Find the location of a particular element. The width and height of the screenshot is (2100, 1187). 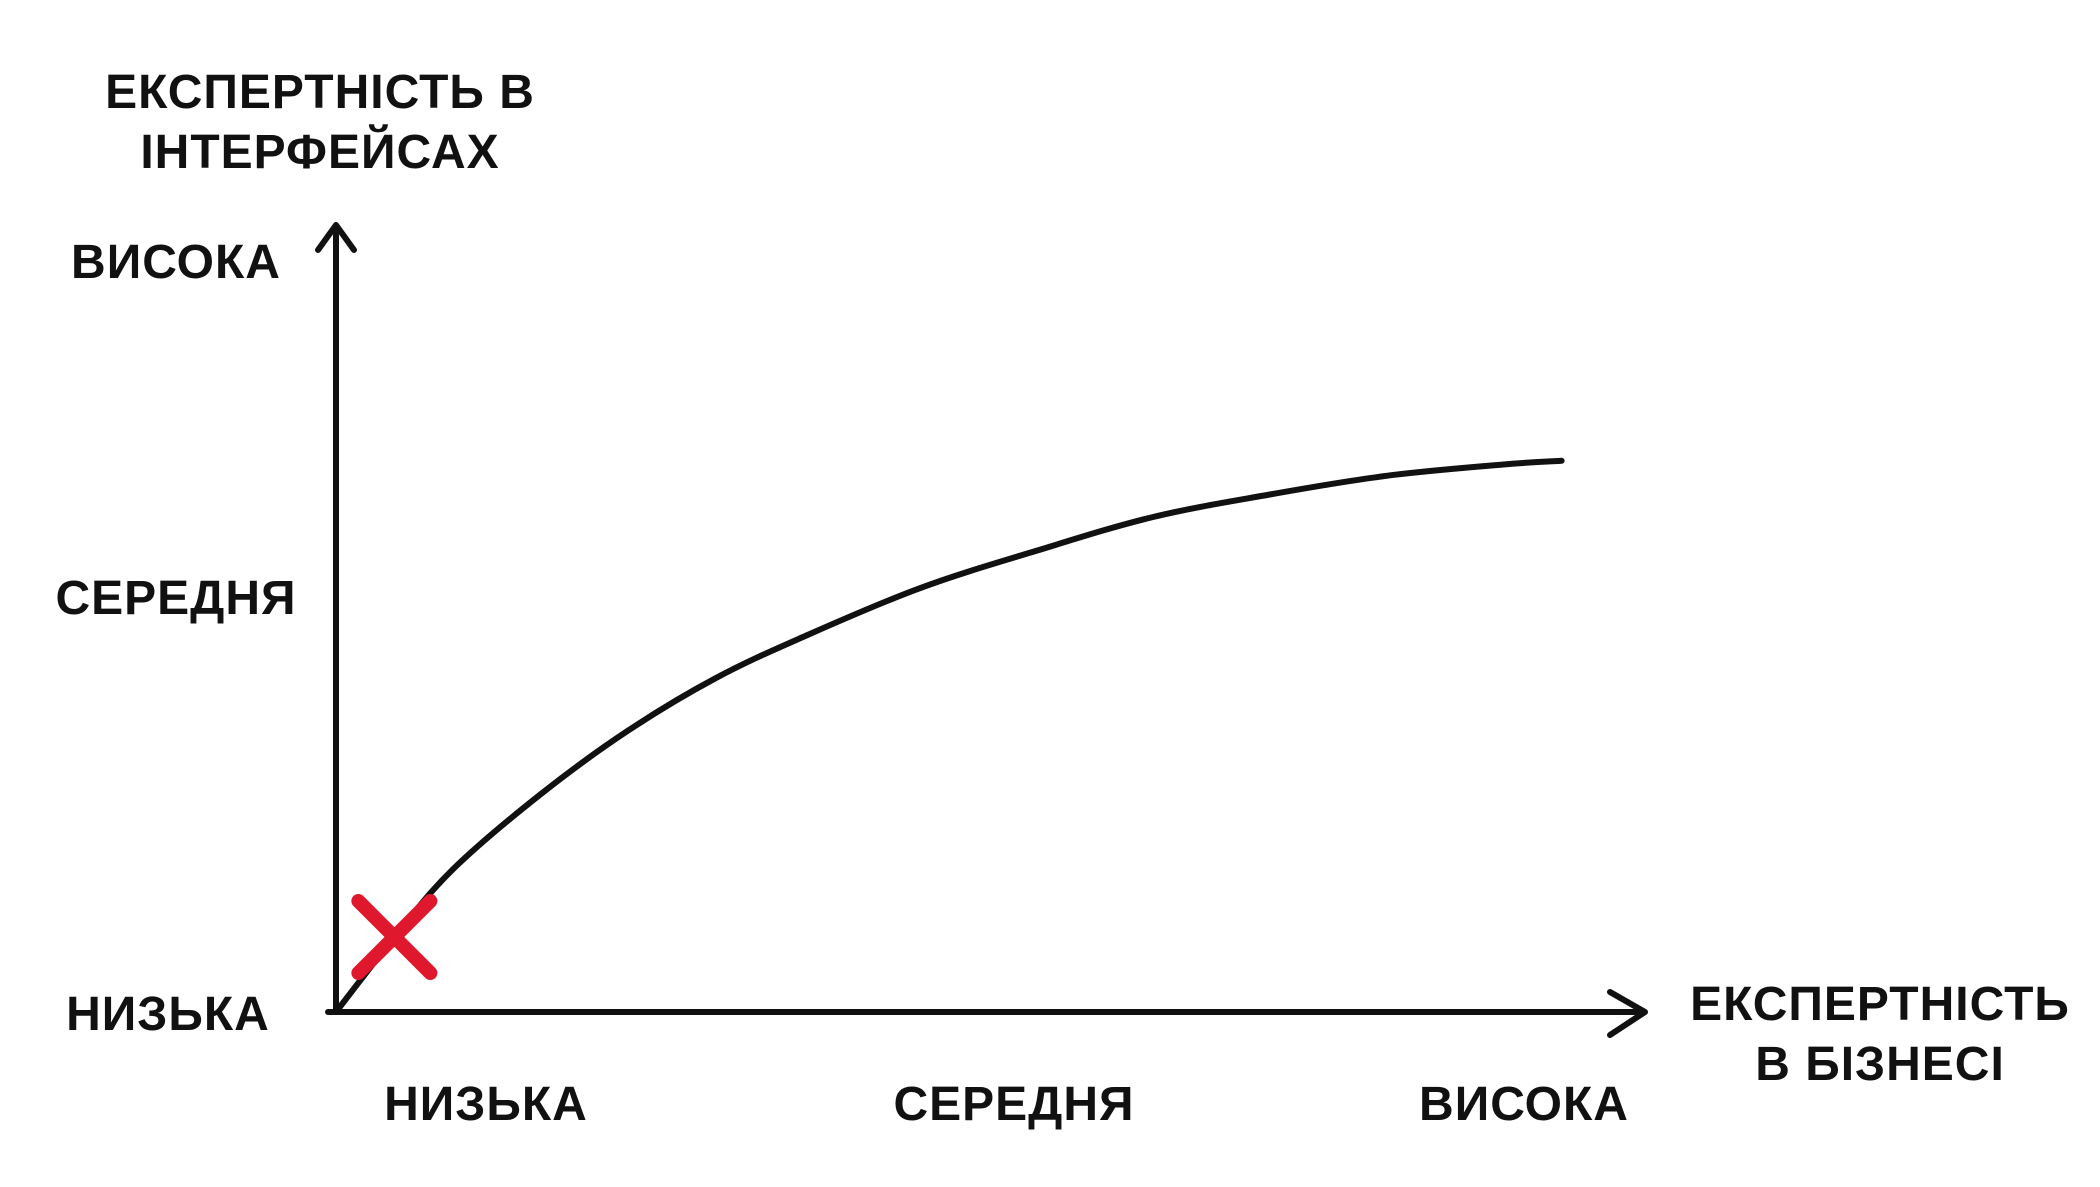

x-tick-medium: СЕРЕДНЯ is located at coordinates (1013, 1104).